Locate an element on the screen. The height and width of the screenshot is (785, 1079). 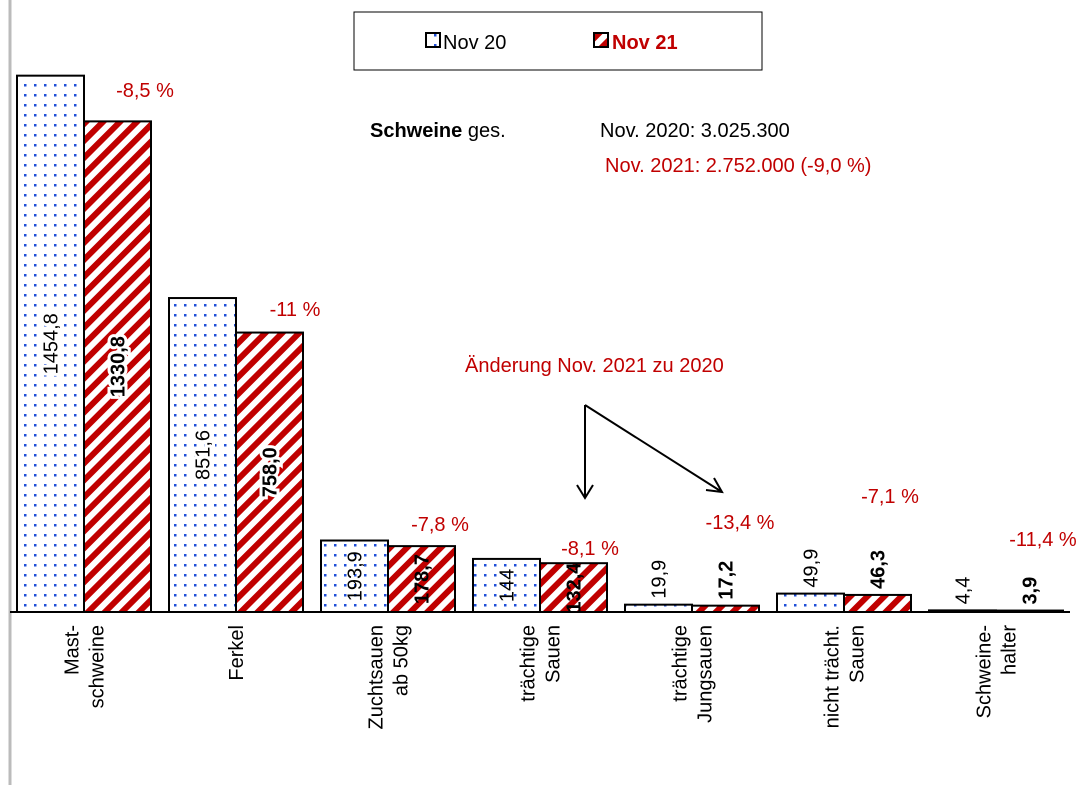
x-tick-label: ab 50kg is located at coordinates (402, 660).